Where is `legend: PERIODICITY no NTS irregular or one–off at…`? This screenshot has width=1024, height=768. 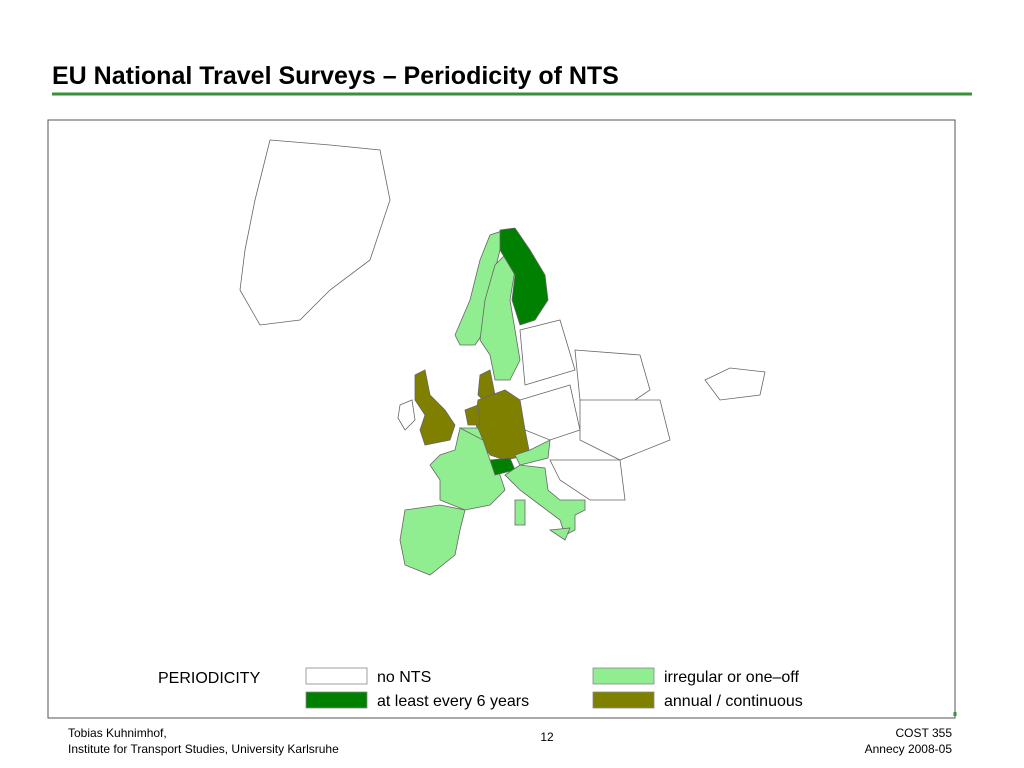
legend: PERIODICITY no NTS irregular or one–off at… is located at coordinates (480, 688).